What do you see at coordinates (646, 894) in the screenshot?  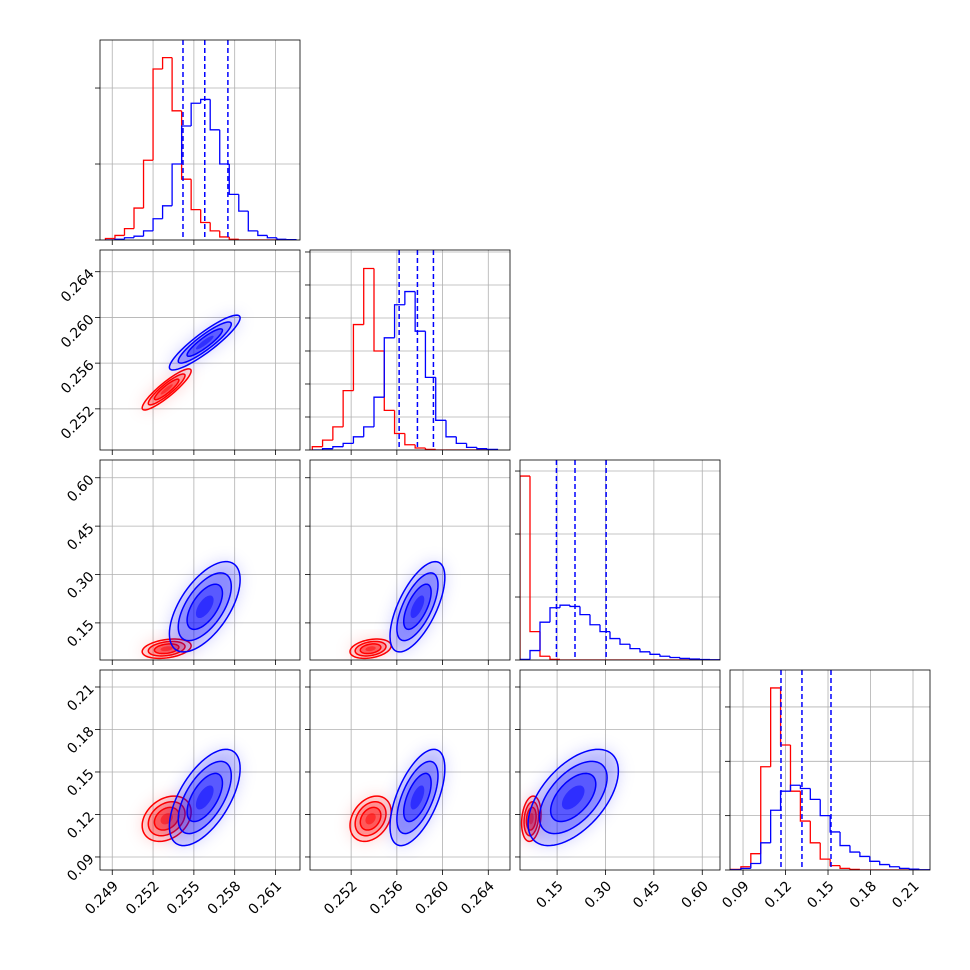 I see `x-tick-label: 0.45` at bounding box center [646, 894].